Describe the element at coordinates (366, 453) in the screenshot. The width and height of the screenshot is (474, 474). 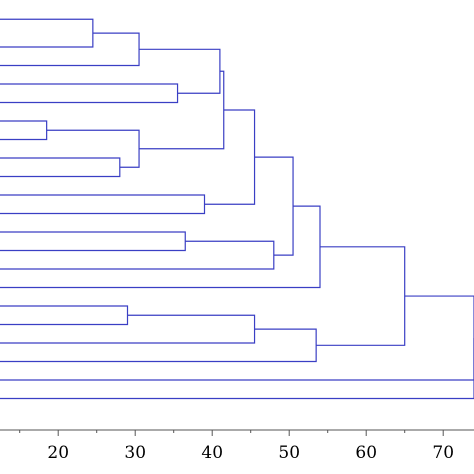
I see `x-tick-label: 60` at that location.